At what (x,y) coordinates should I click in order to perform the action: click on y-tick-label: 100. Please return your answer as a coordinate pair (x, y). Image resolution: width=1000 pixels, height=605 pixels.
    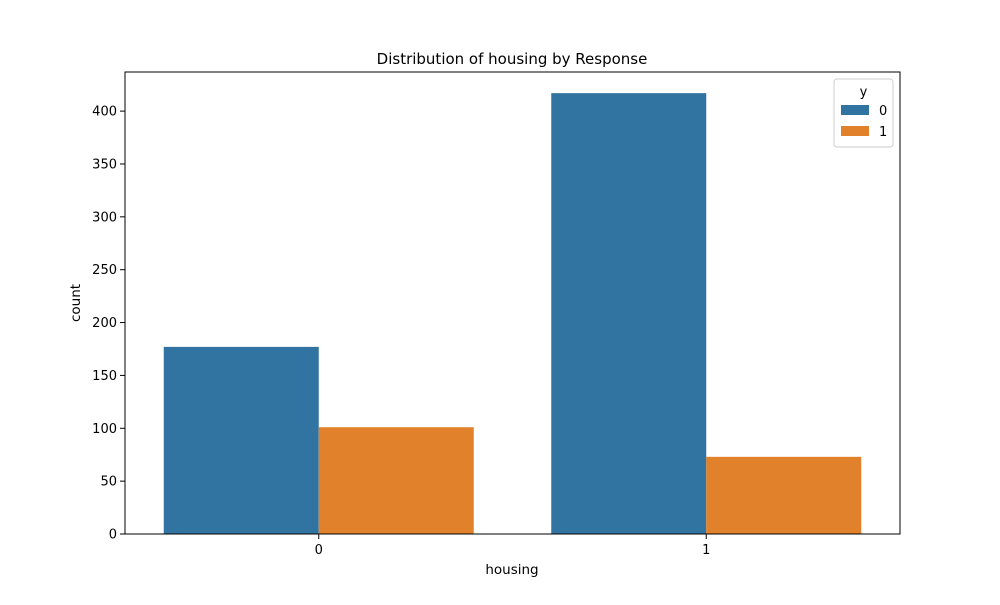
    Looking at the image, I should click on (104, 429).